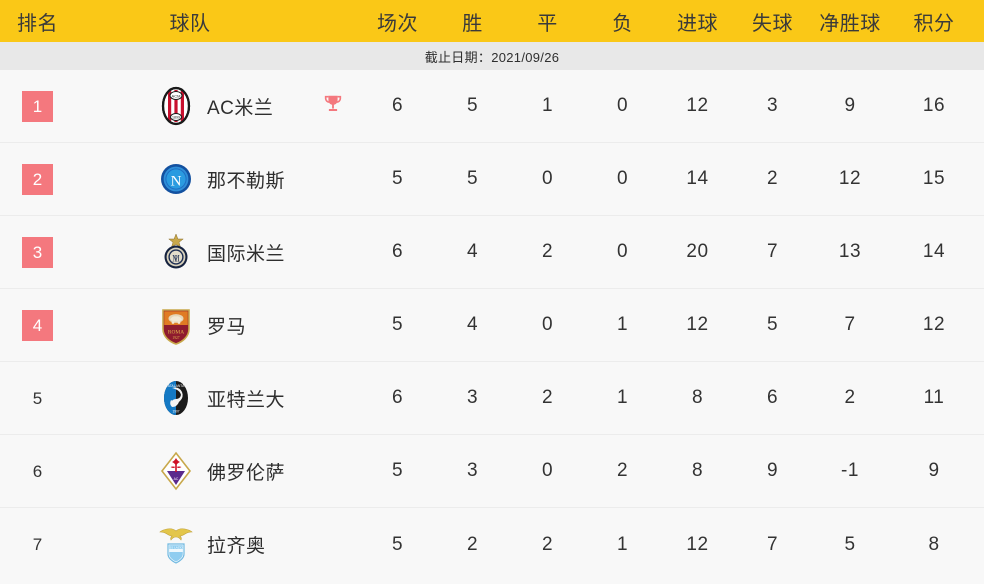  Describe the element at coordinates (934, 251) in the screenshot. I see `points-value: 14` at that location.